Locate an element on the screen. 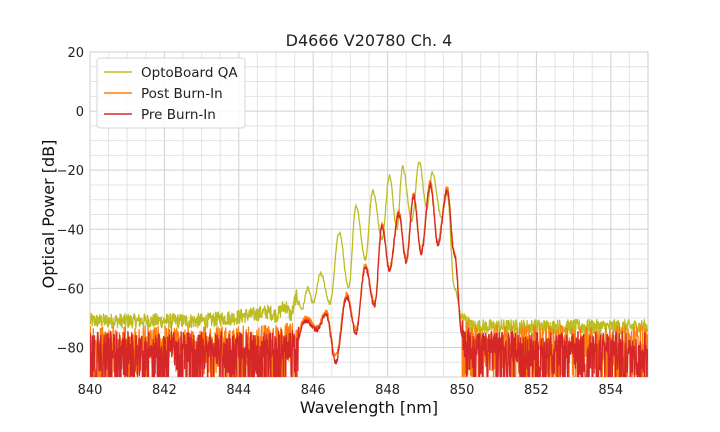 The height and width of the screenshot is (432, 720). x-tick-label: 846 is located at coordinates (313, 390).